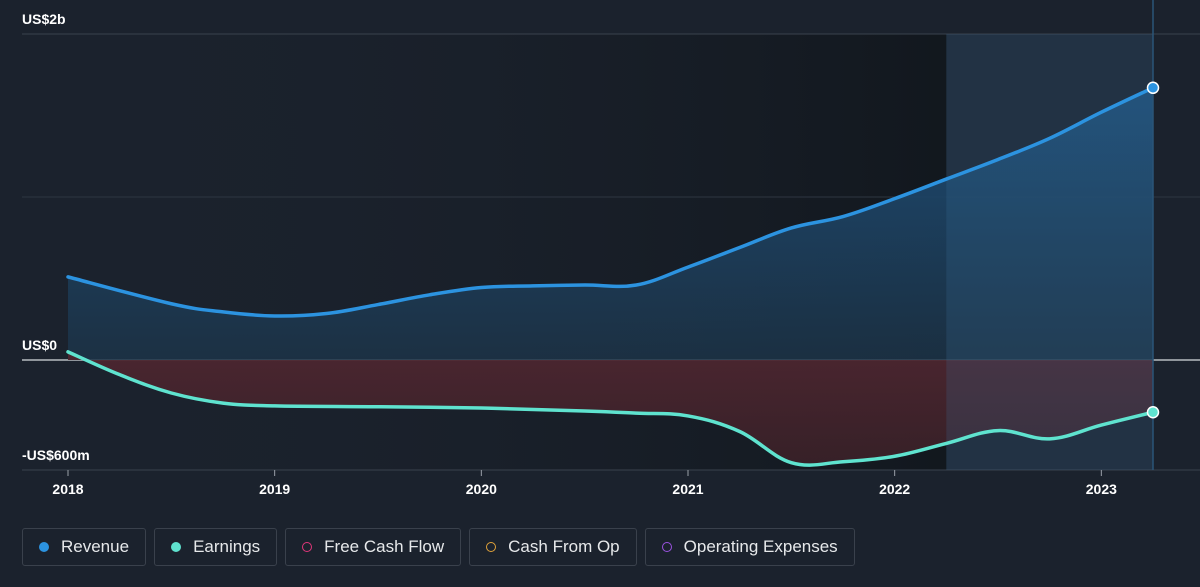 This screenshot has height=587, width=1200. Describe the element at coordinates (481, 489) in the screenshot. I see `x-tick-label-2020: 2020` at that location.